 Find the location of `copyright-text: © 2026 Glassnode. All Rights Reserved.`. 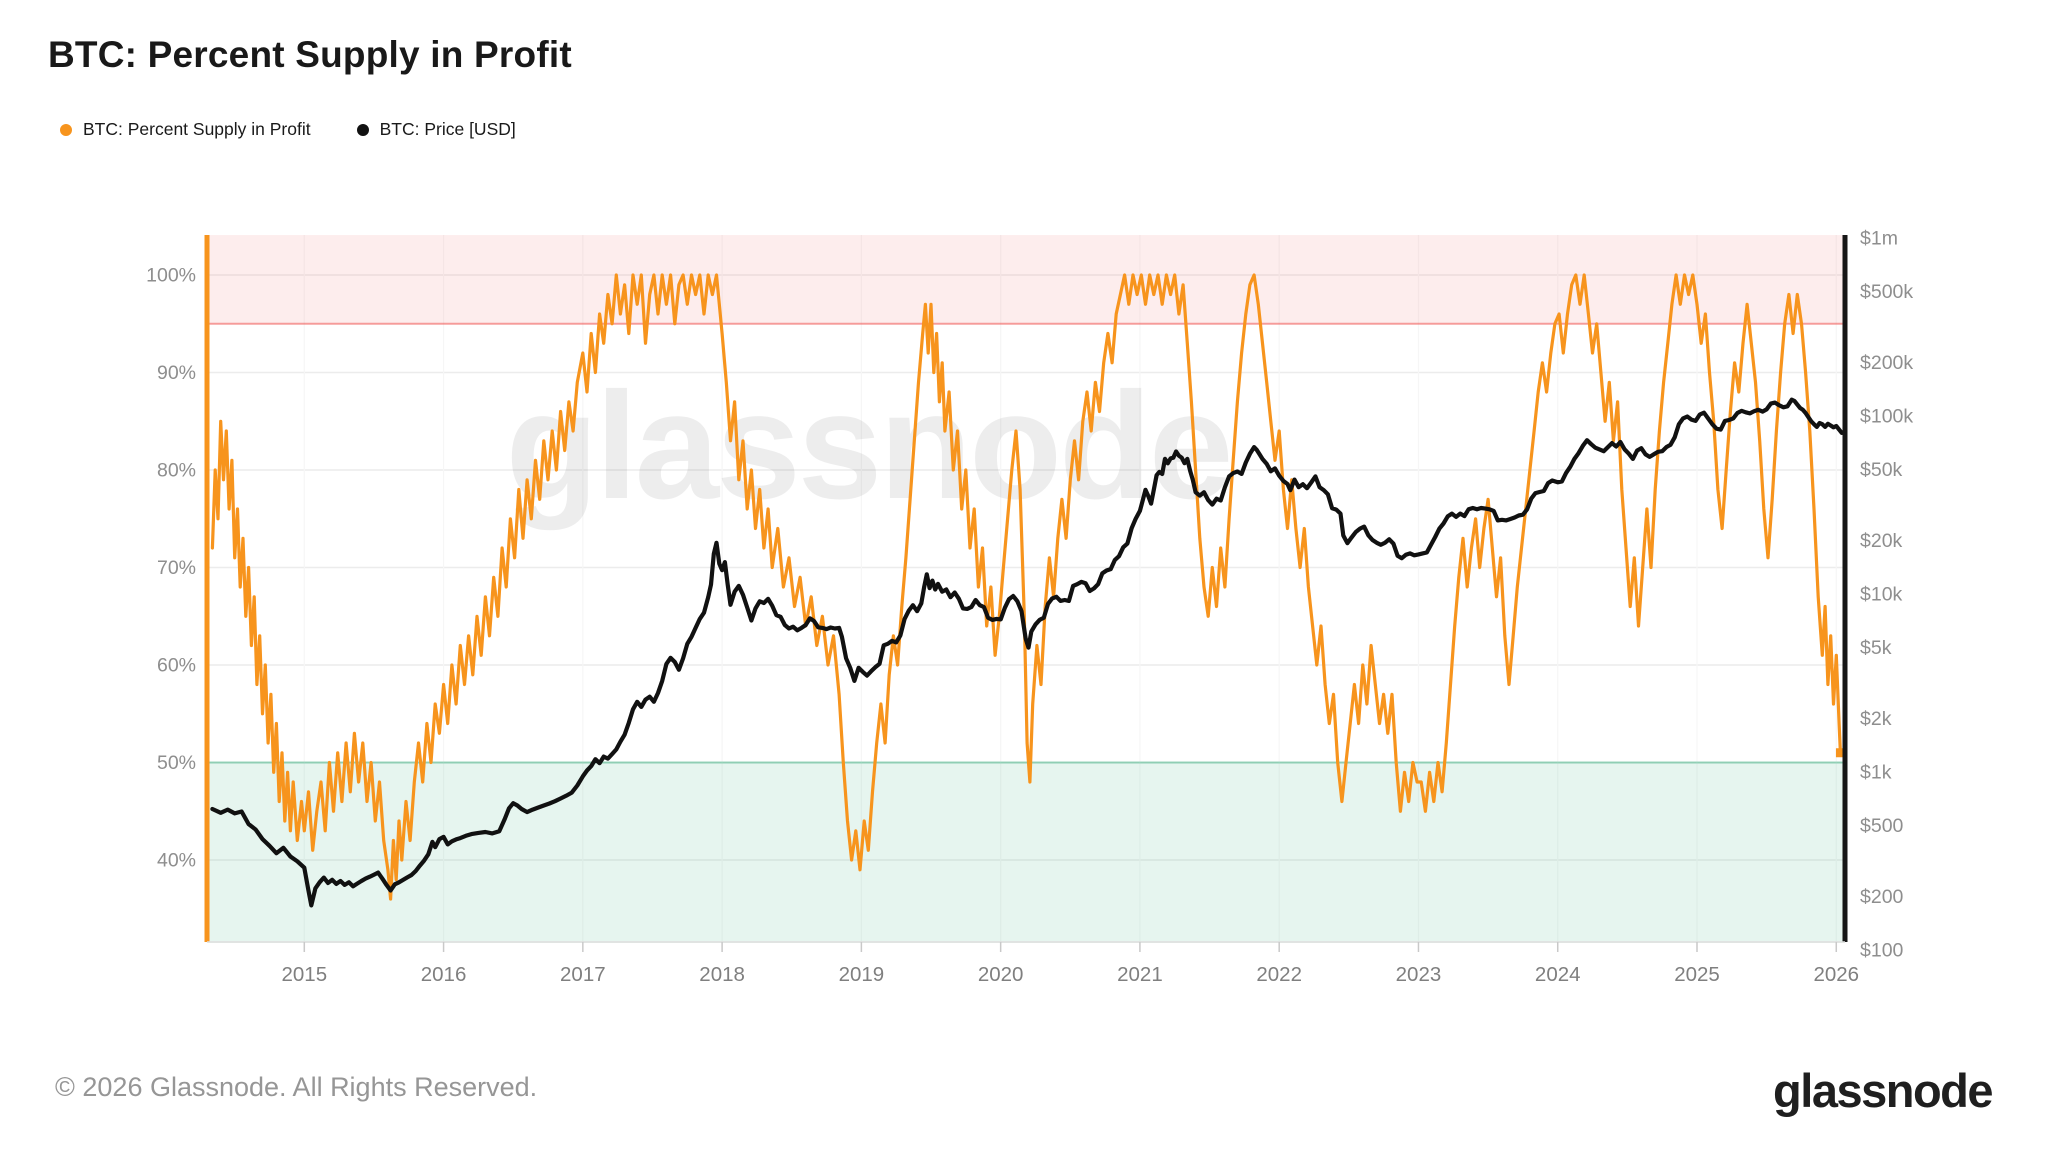

copyright-text: © 2026 Glassnode. All Rights Reserved. is located at coordinates (296, 1087).